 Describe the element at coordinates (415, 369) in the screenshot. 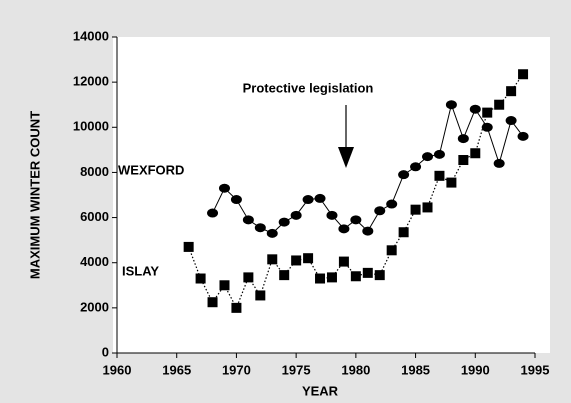

I see `x-tick-label: 1985` at that location.